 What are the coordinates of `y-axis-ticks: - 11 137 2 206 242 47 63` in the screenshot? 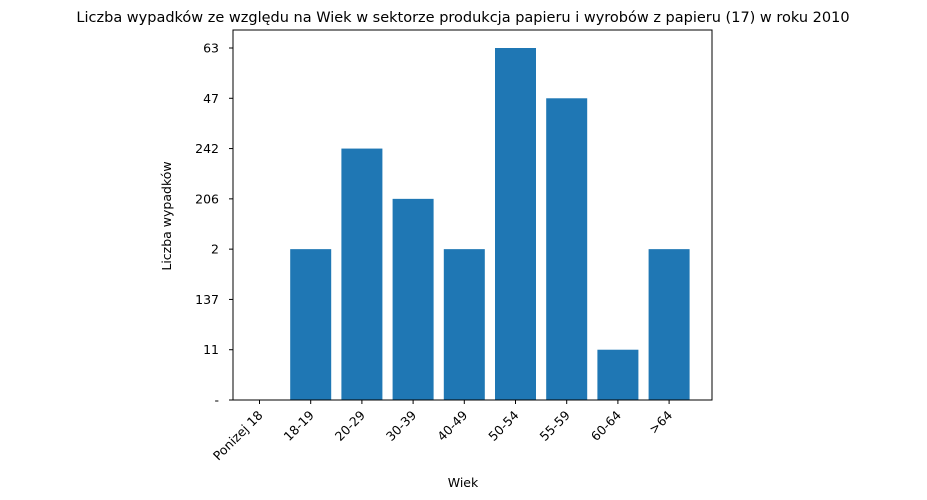 It's located at (214, 224).